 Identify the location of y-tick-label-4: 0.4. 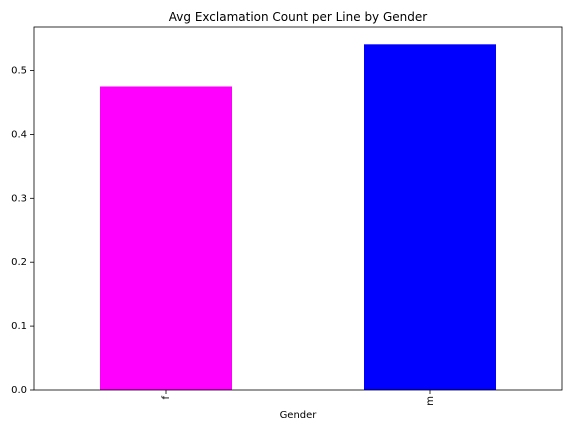
(19, 134).